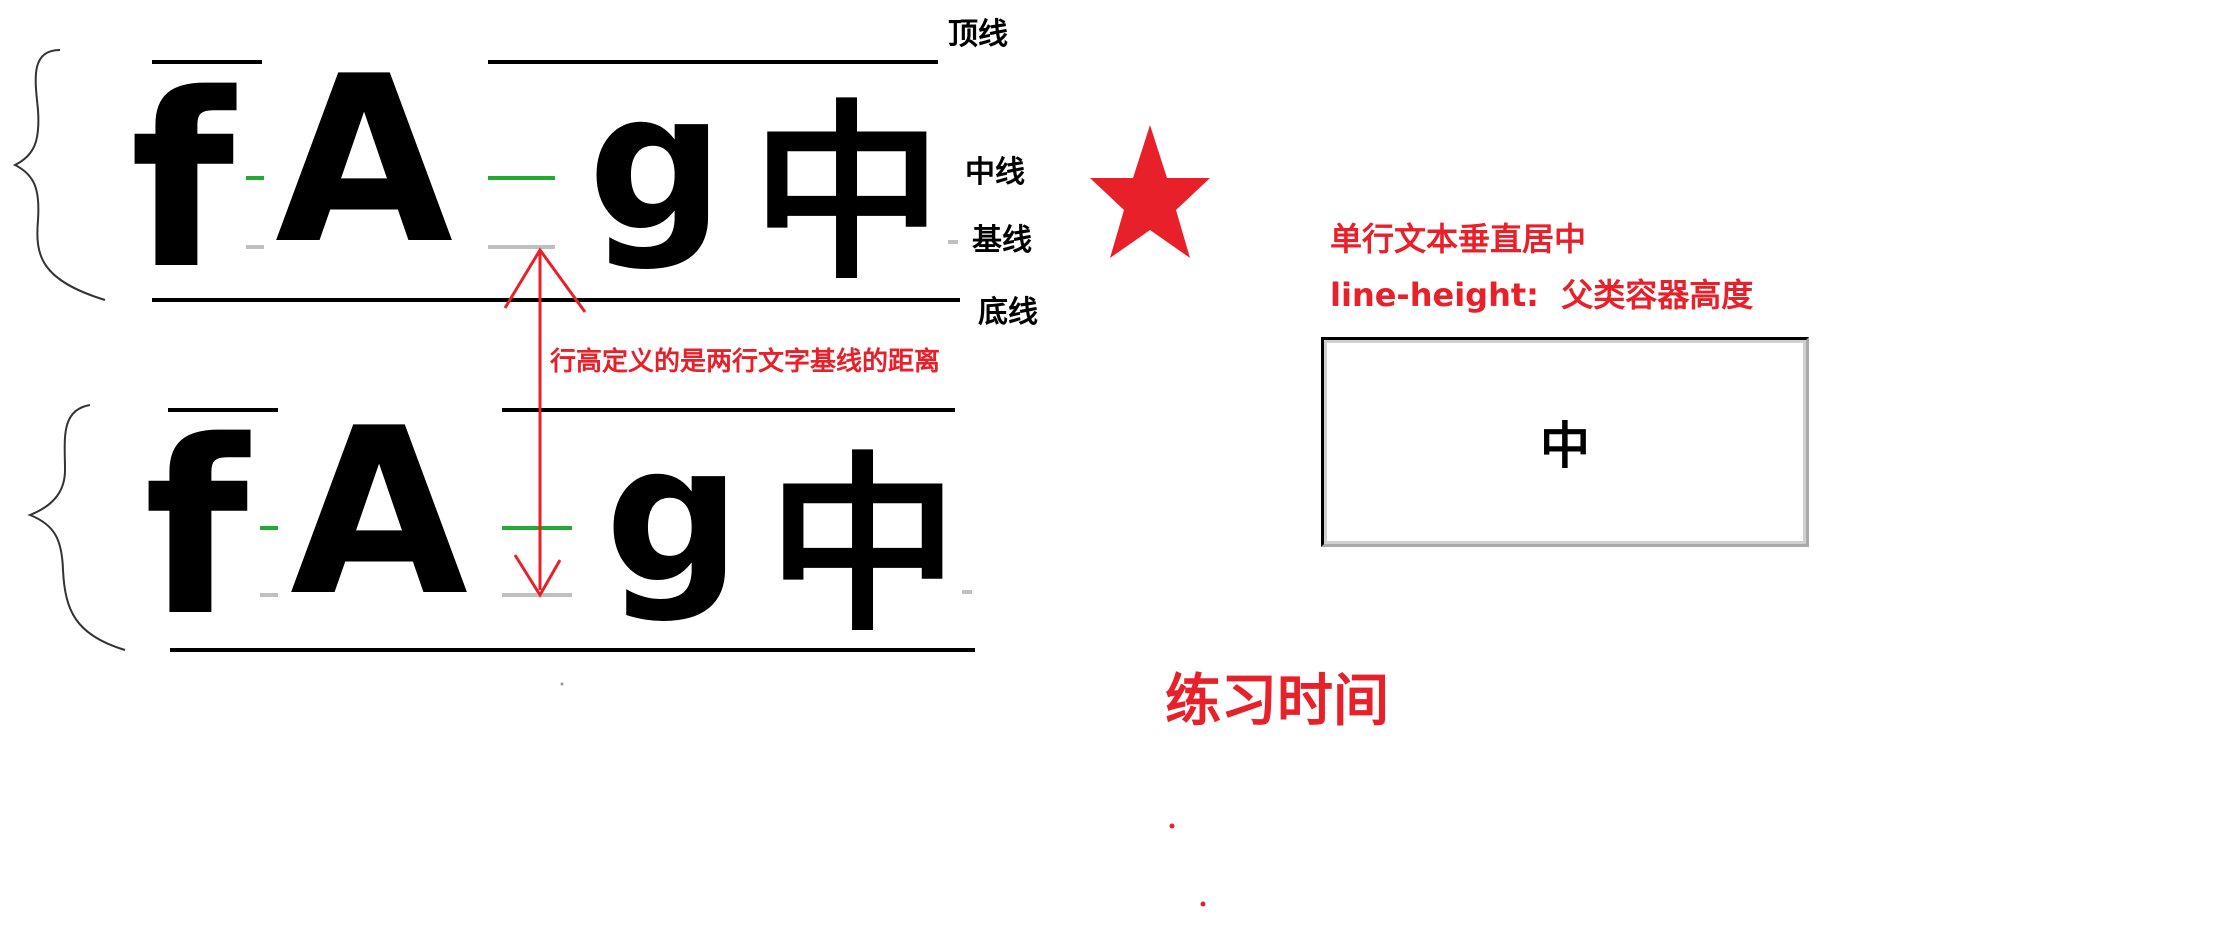 Image resolution: width=2230 pixels, height=929 pixels. What do you see at coordinates (1008, 312) in the screenshot?
I see `bottom-line-label: 底线` at bounding box center [1008, 312].